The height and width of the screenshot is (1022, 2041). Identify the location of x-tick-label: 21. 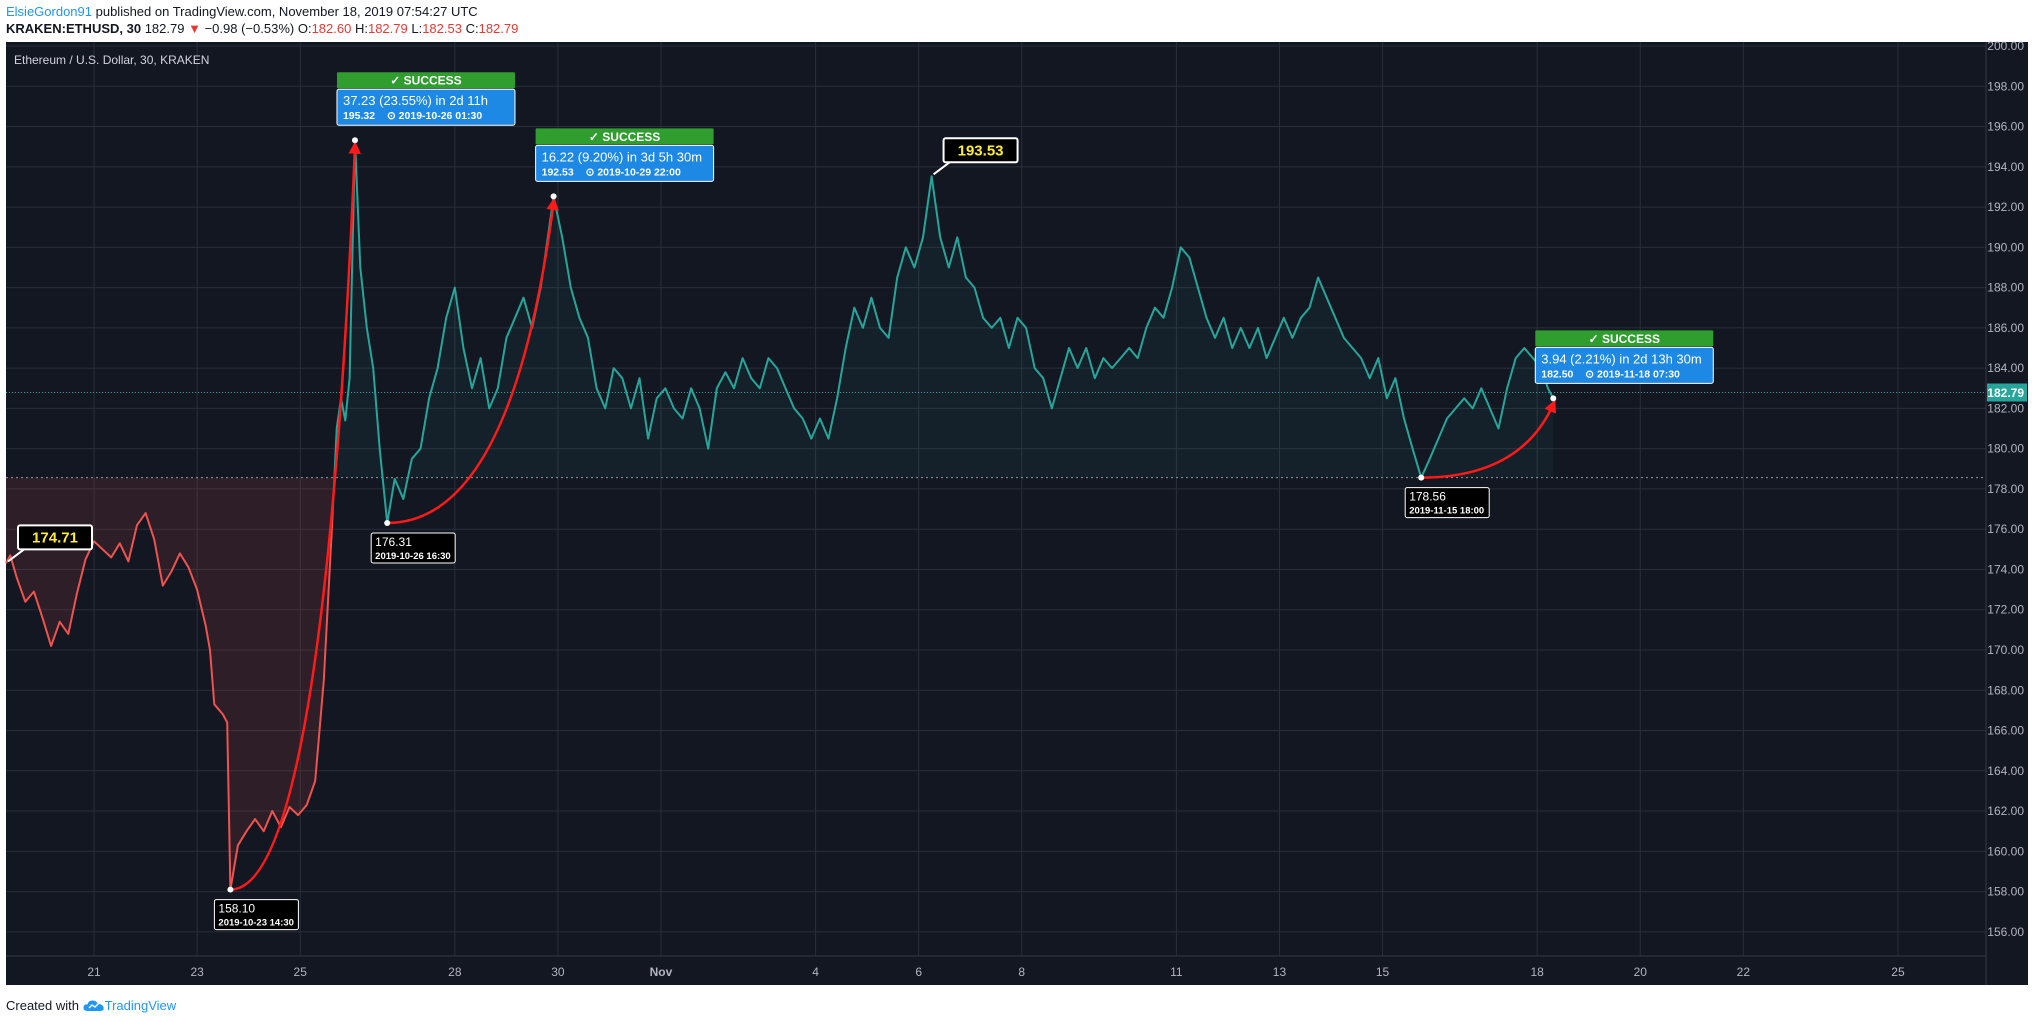
(94, 972).